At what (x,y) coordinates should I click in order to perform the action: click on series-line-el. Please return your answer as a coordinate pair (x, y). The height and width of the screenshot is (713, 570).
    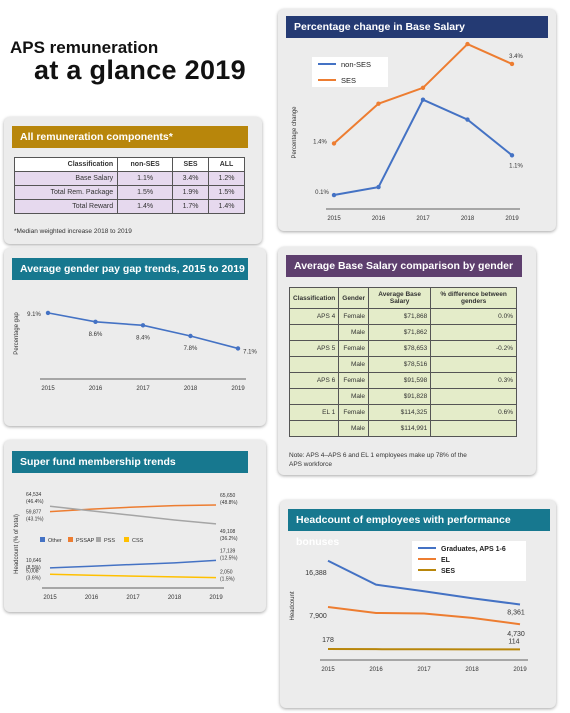
    Looking at the image, I should click on (424, 615).